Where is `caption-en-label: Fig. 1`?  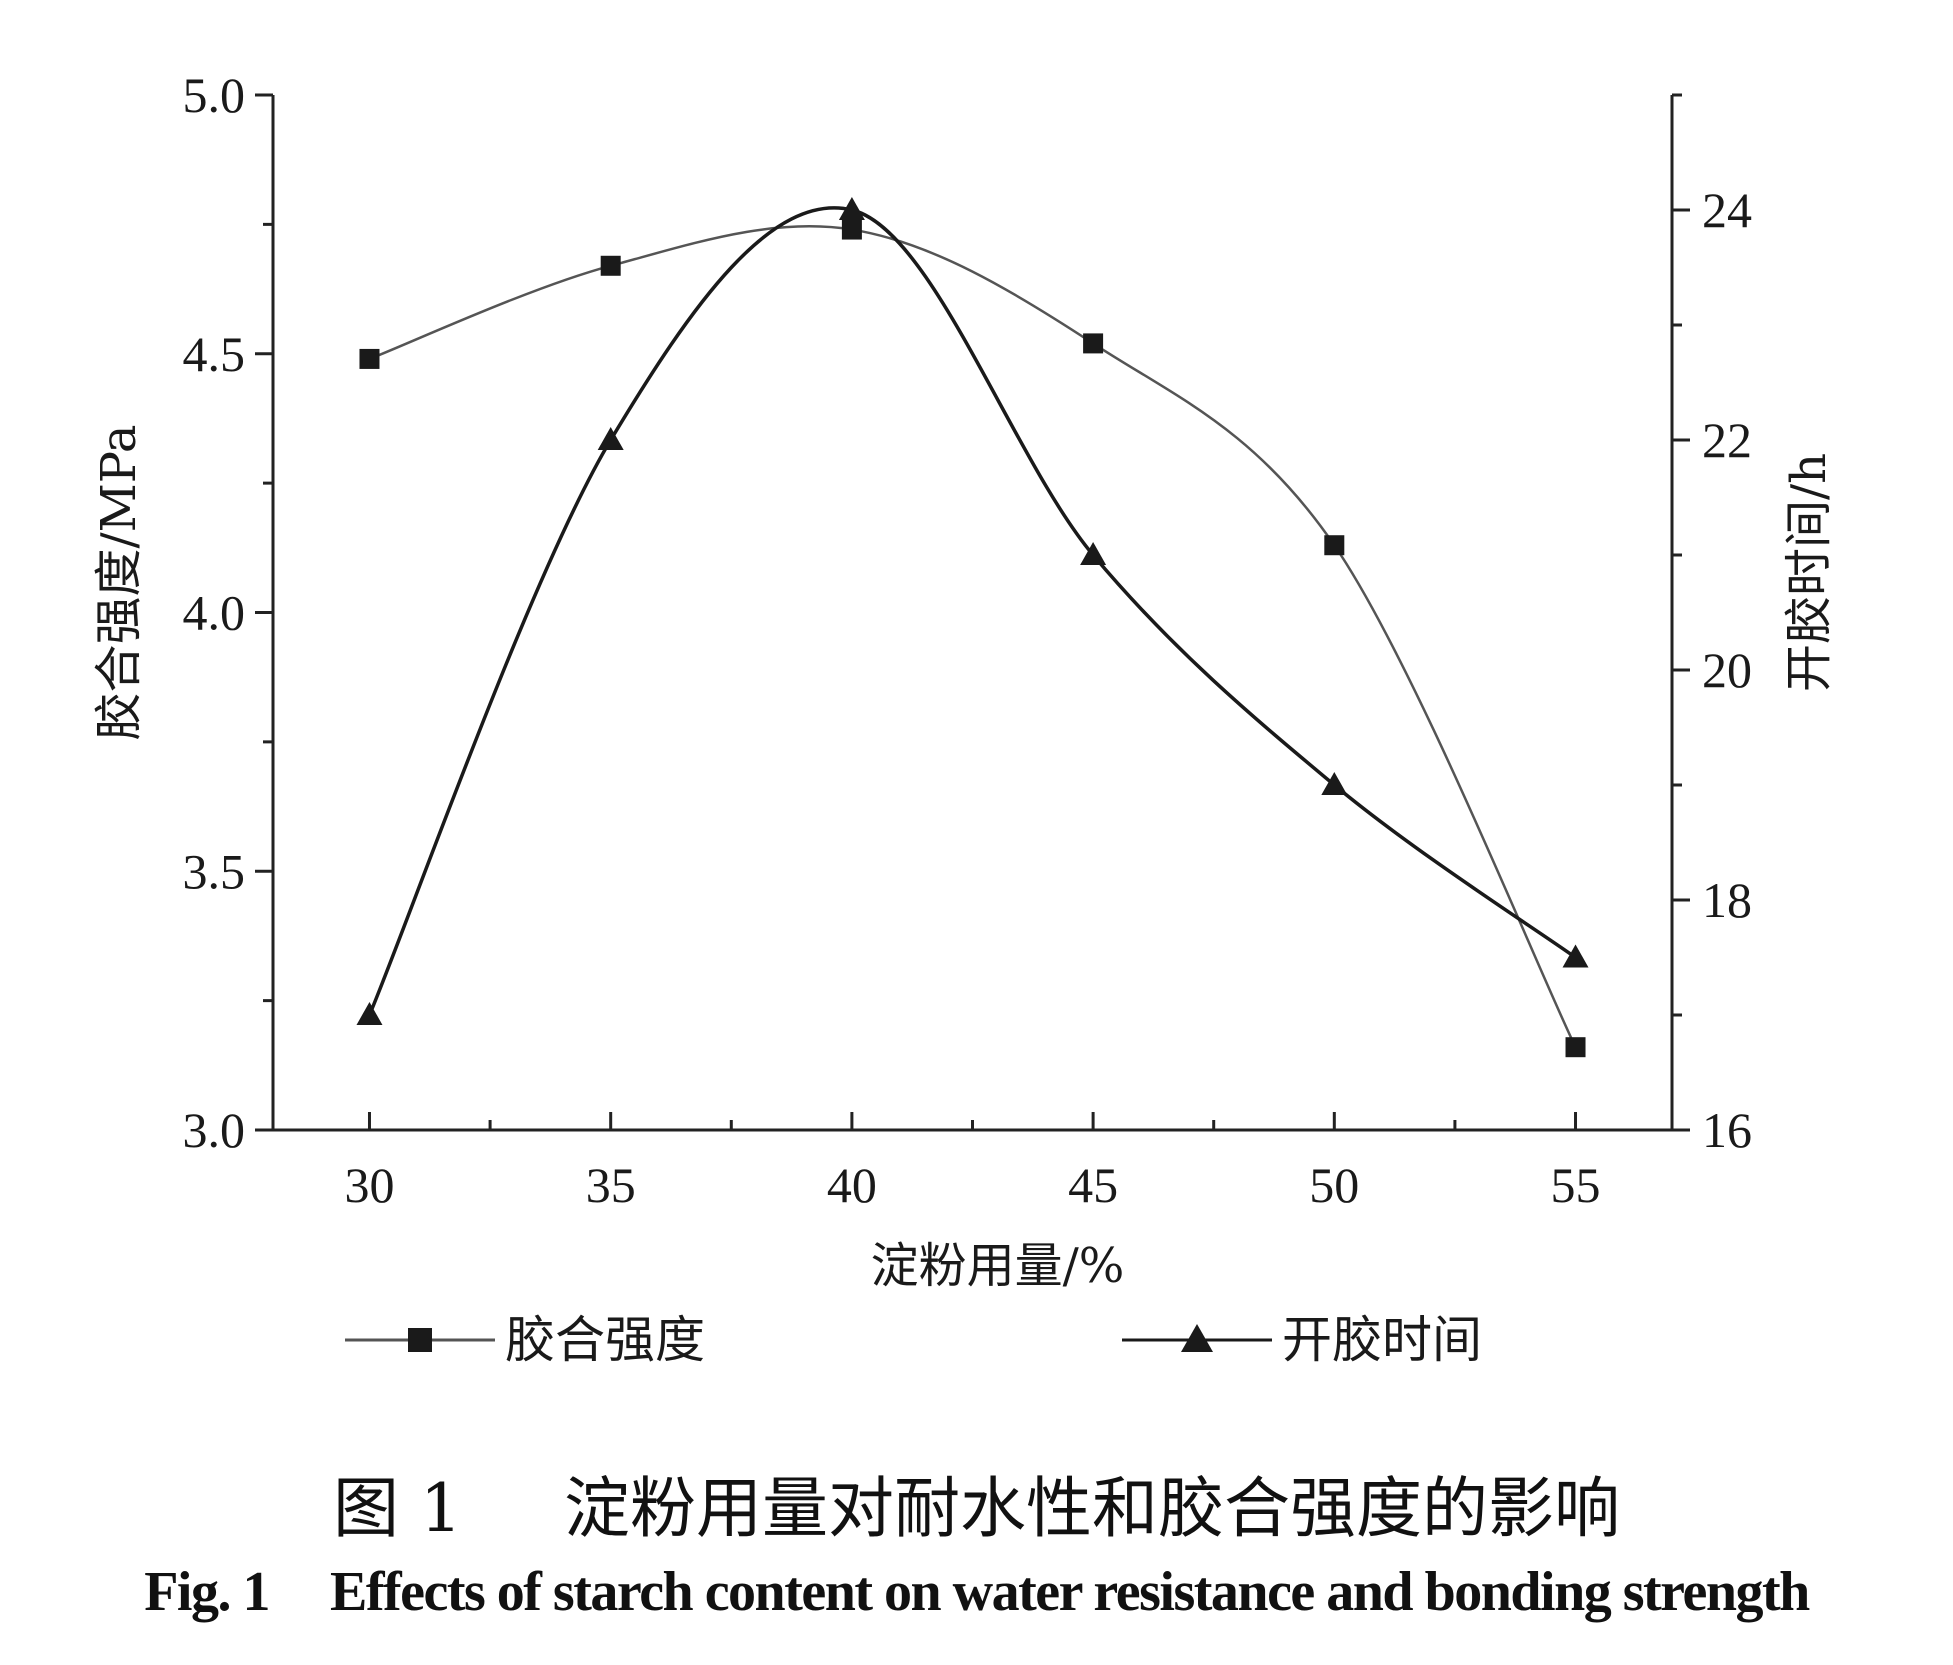
caption-en-label: Fig. 1 is located at coordinates (207, 1592).